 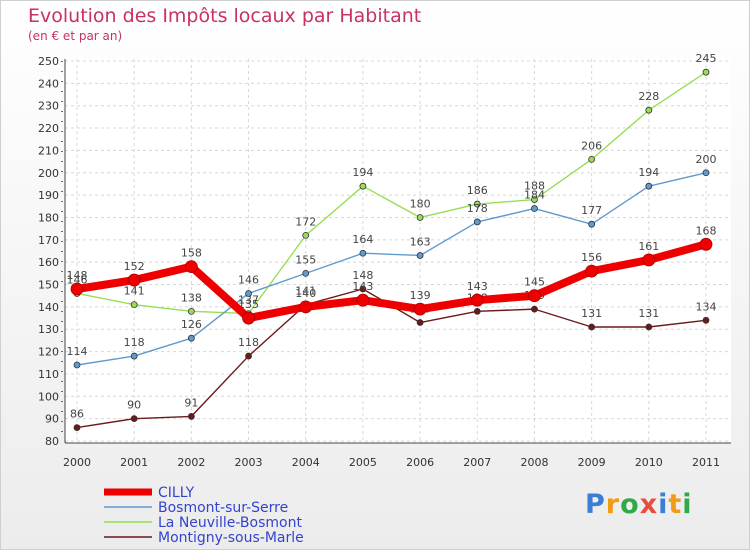 I want to click on logo-letter: t, so click(x=675, y=504).